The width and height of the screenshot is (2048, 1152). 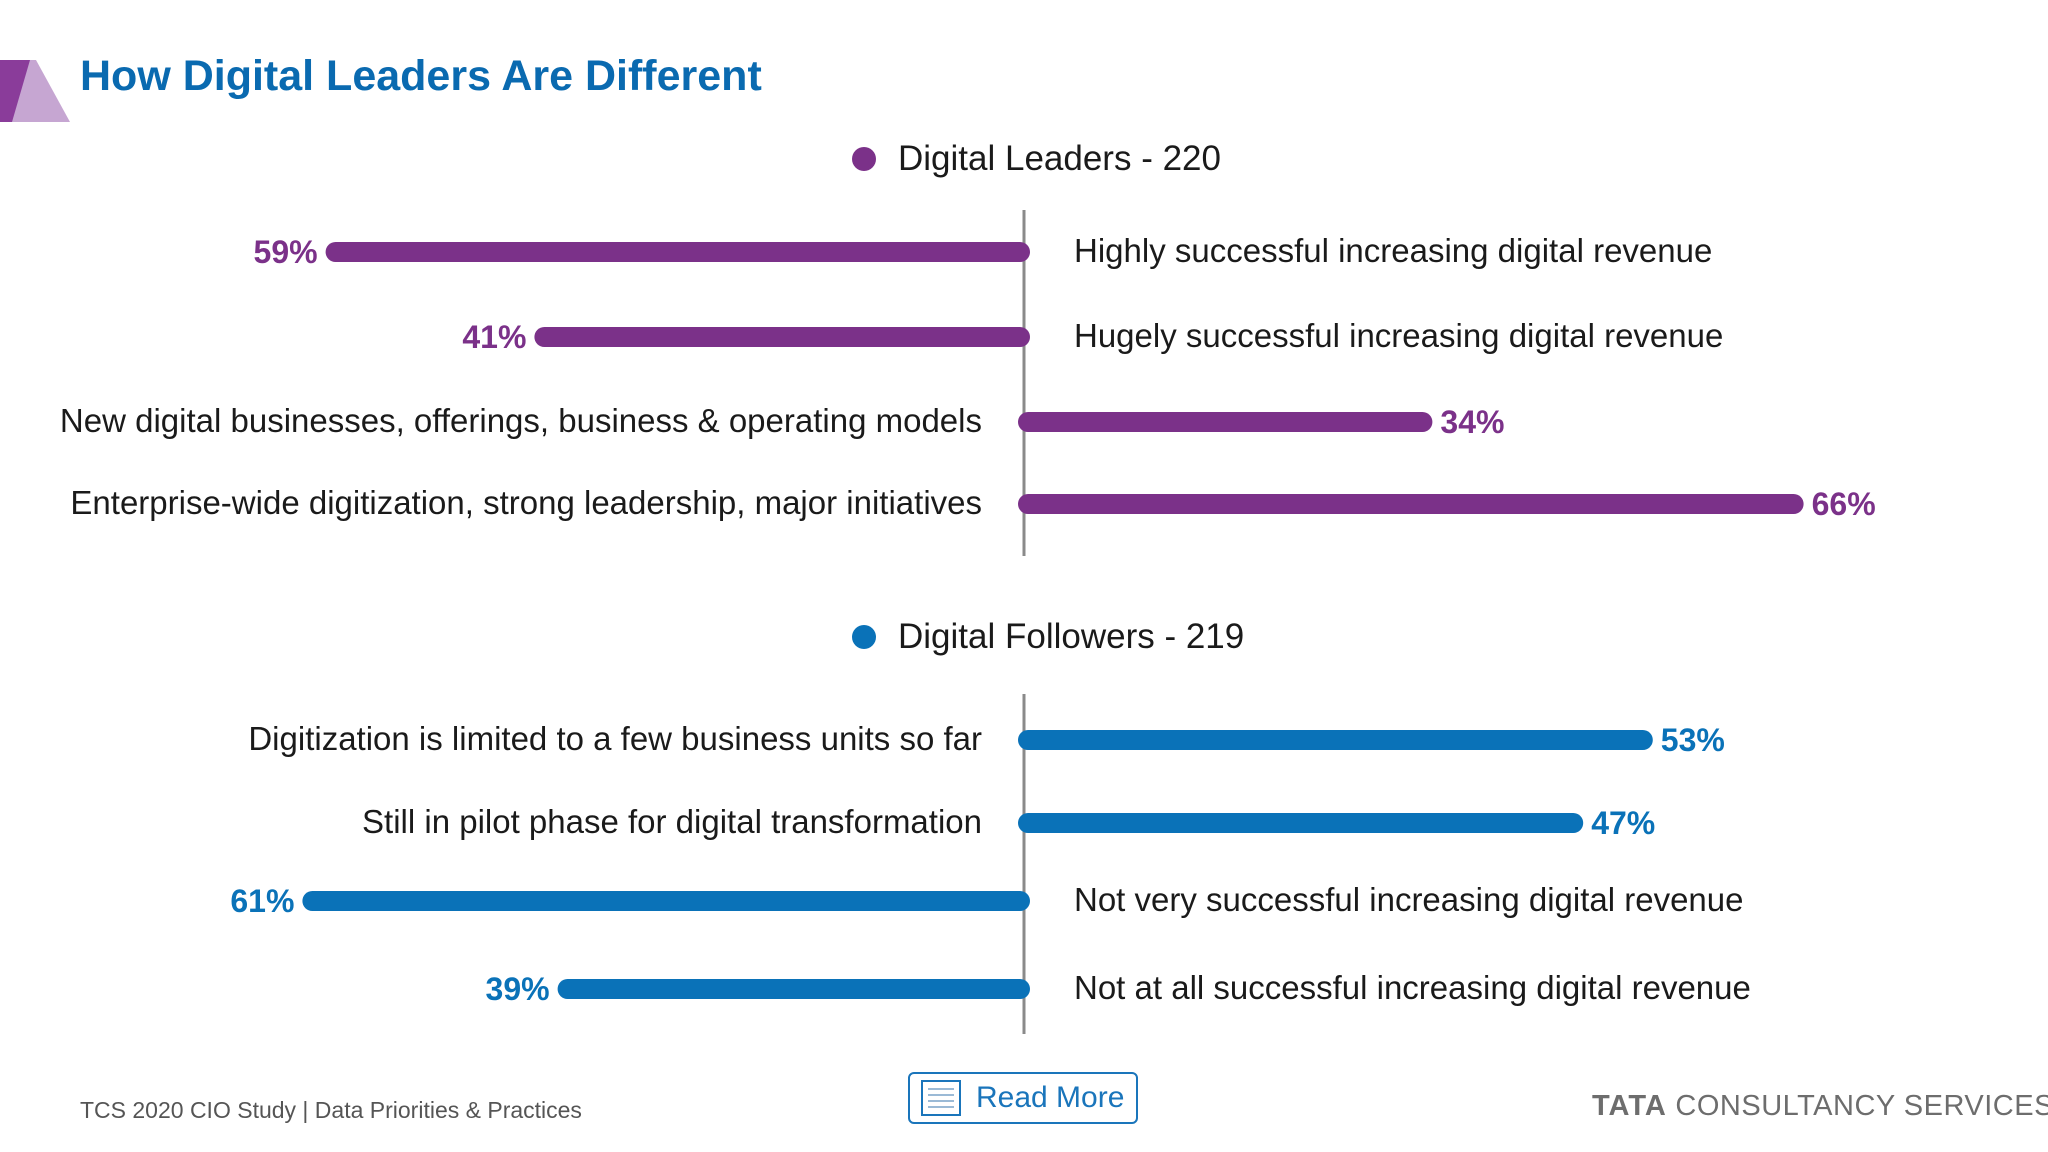 What do you see at coordinates (262, 901) in the screenshot?
I see `data-label: 61%` at bounding box center [262, 901].